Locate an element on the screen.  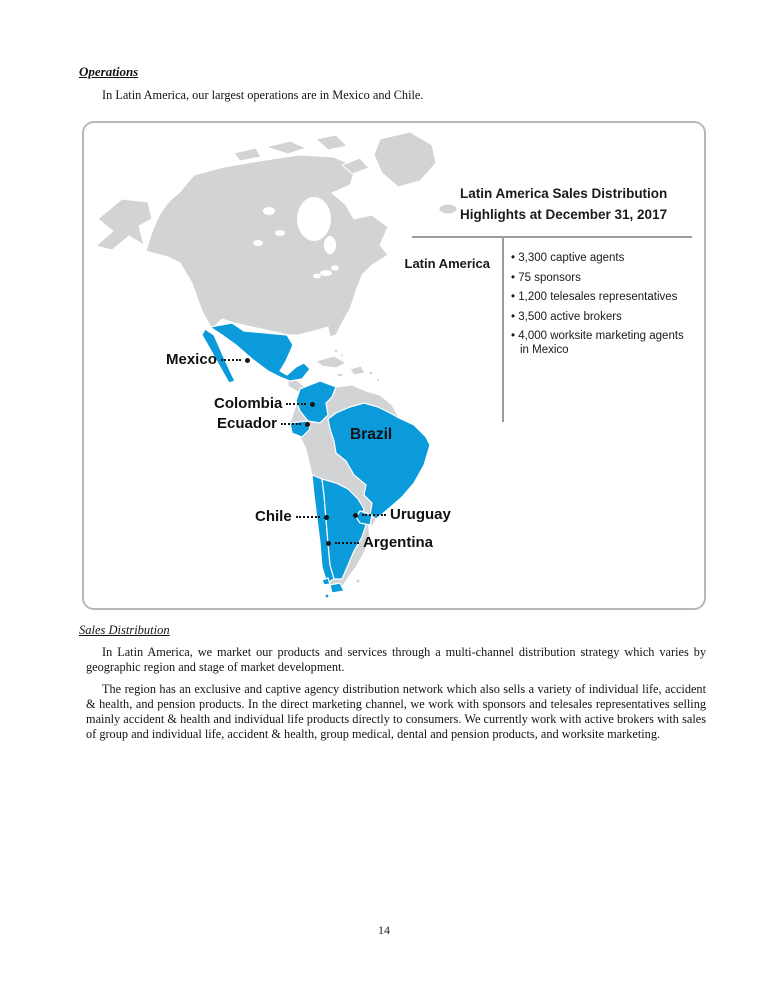
region-label: Latin America is located at coordinates (447, 263).